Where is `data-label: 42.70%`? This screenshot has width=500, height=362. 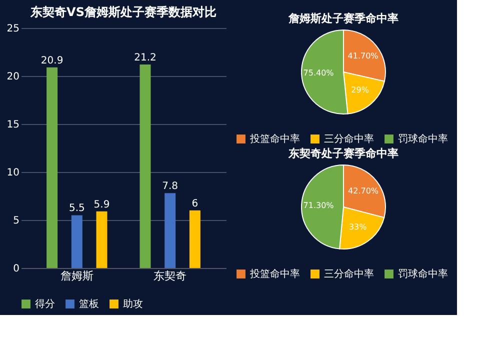 data-label: 42.70% is located at coordinates (363, 191).